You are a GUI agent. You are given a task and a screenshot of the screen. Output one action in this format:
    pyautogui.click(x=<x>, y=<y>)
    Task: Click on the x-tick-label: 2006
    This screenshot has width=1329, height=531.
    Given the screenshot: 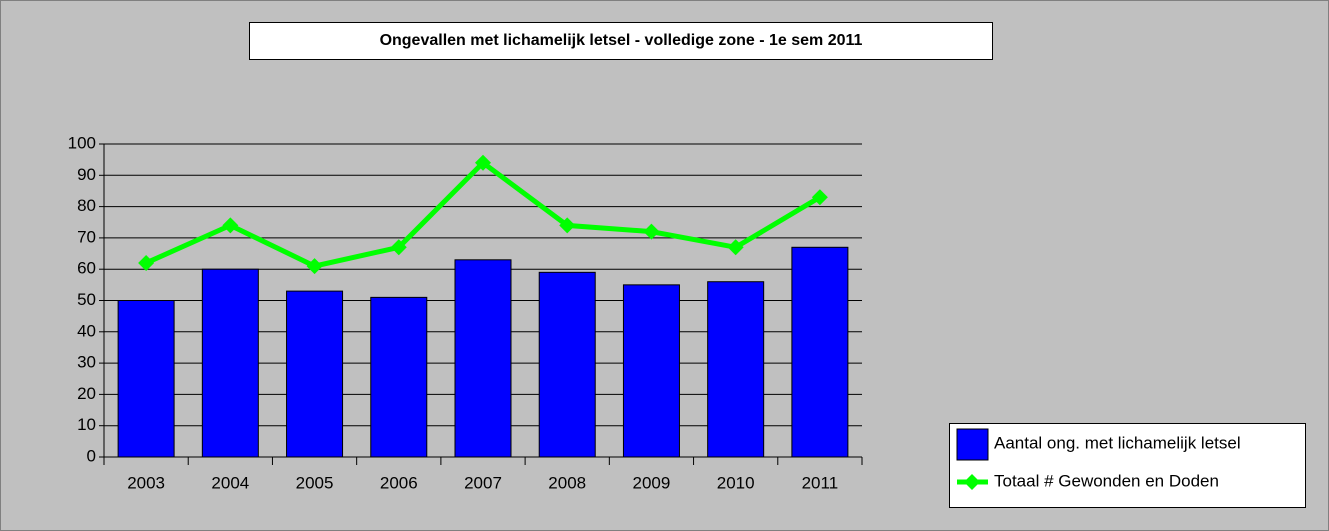 What is the action you would take?
    pyautogui.click(x=399, y=482)
    